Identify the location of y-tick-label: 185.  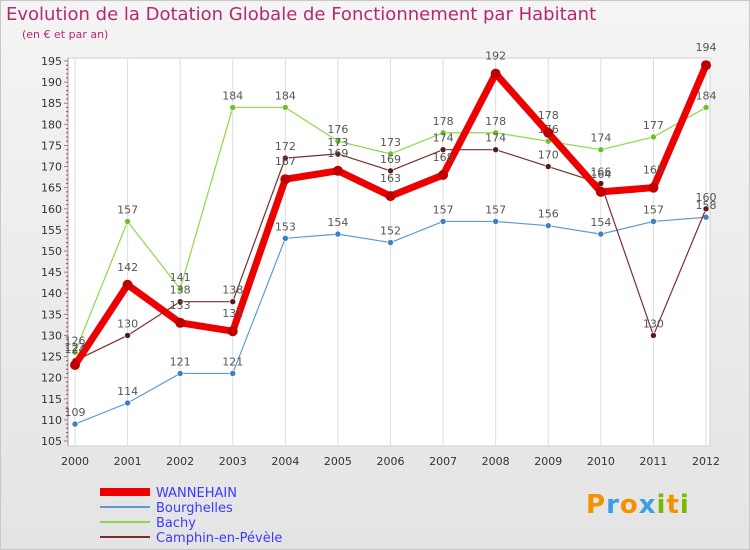
(51, 103).